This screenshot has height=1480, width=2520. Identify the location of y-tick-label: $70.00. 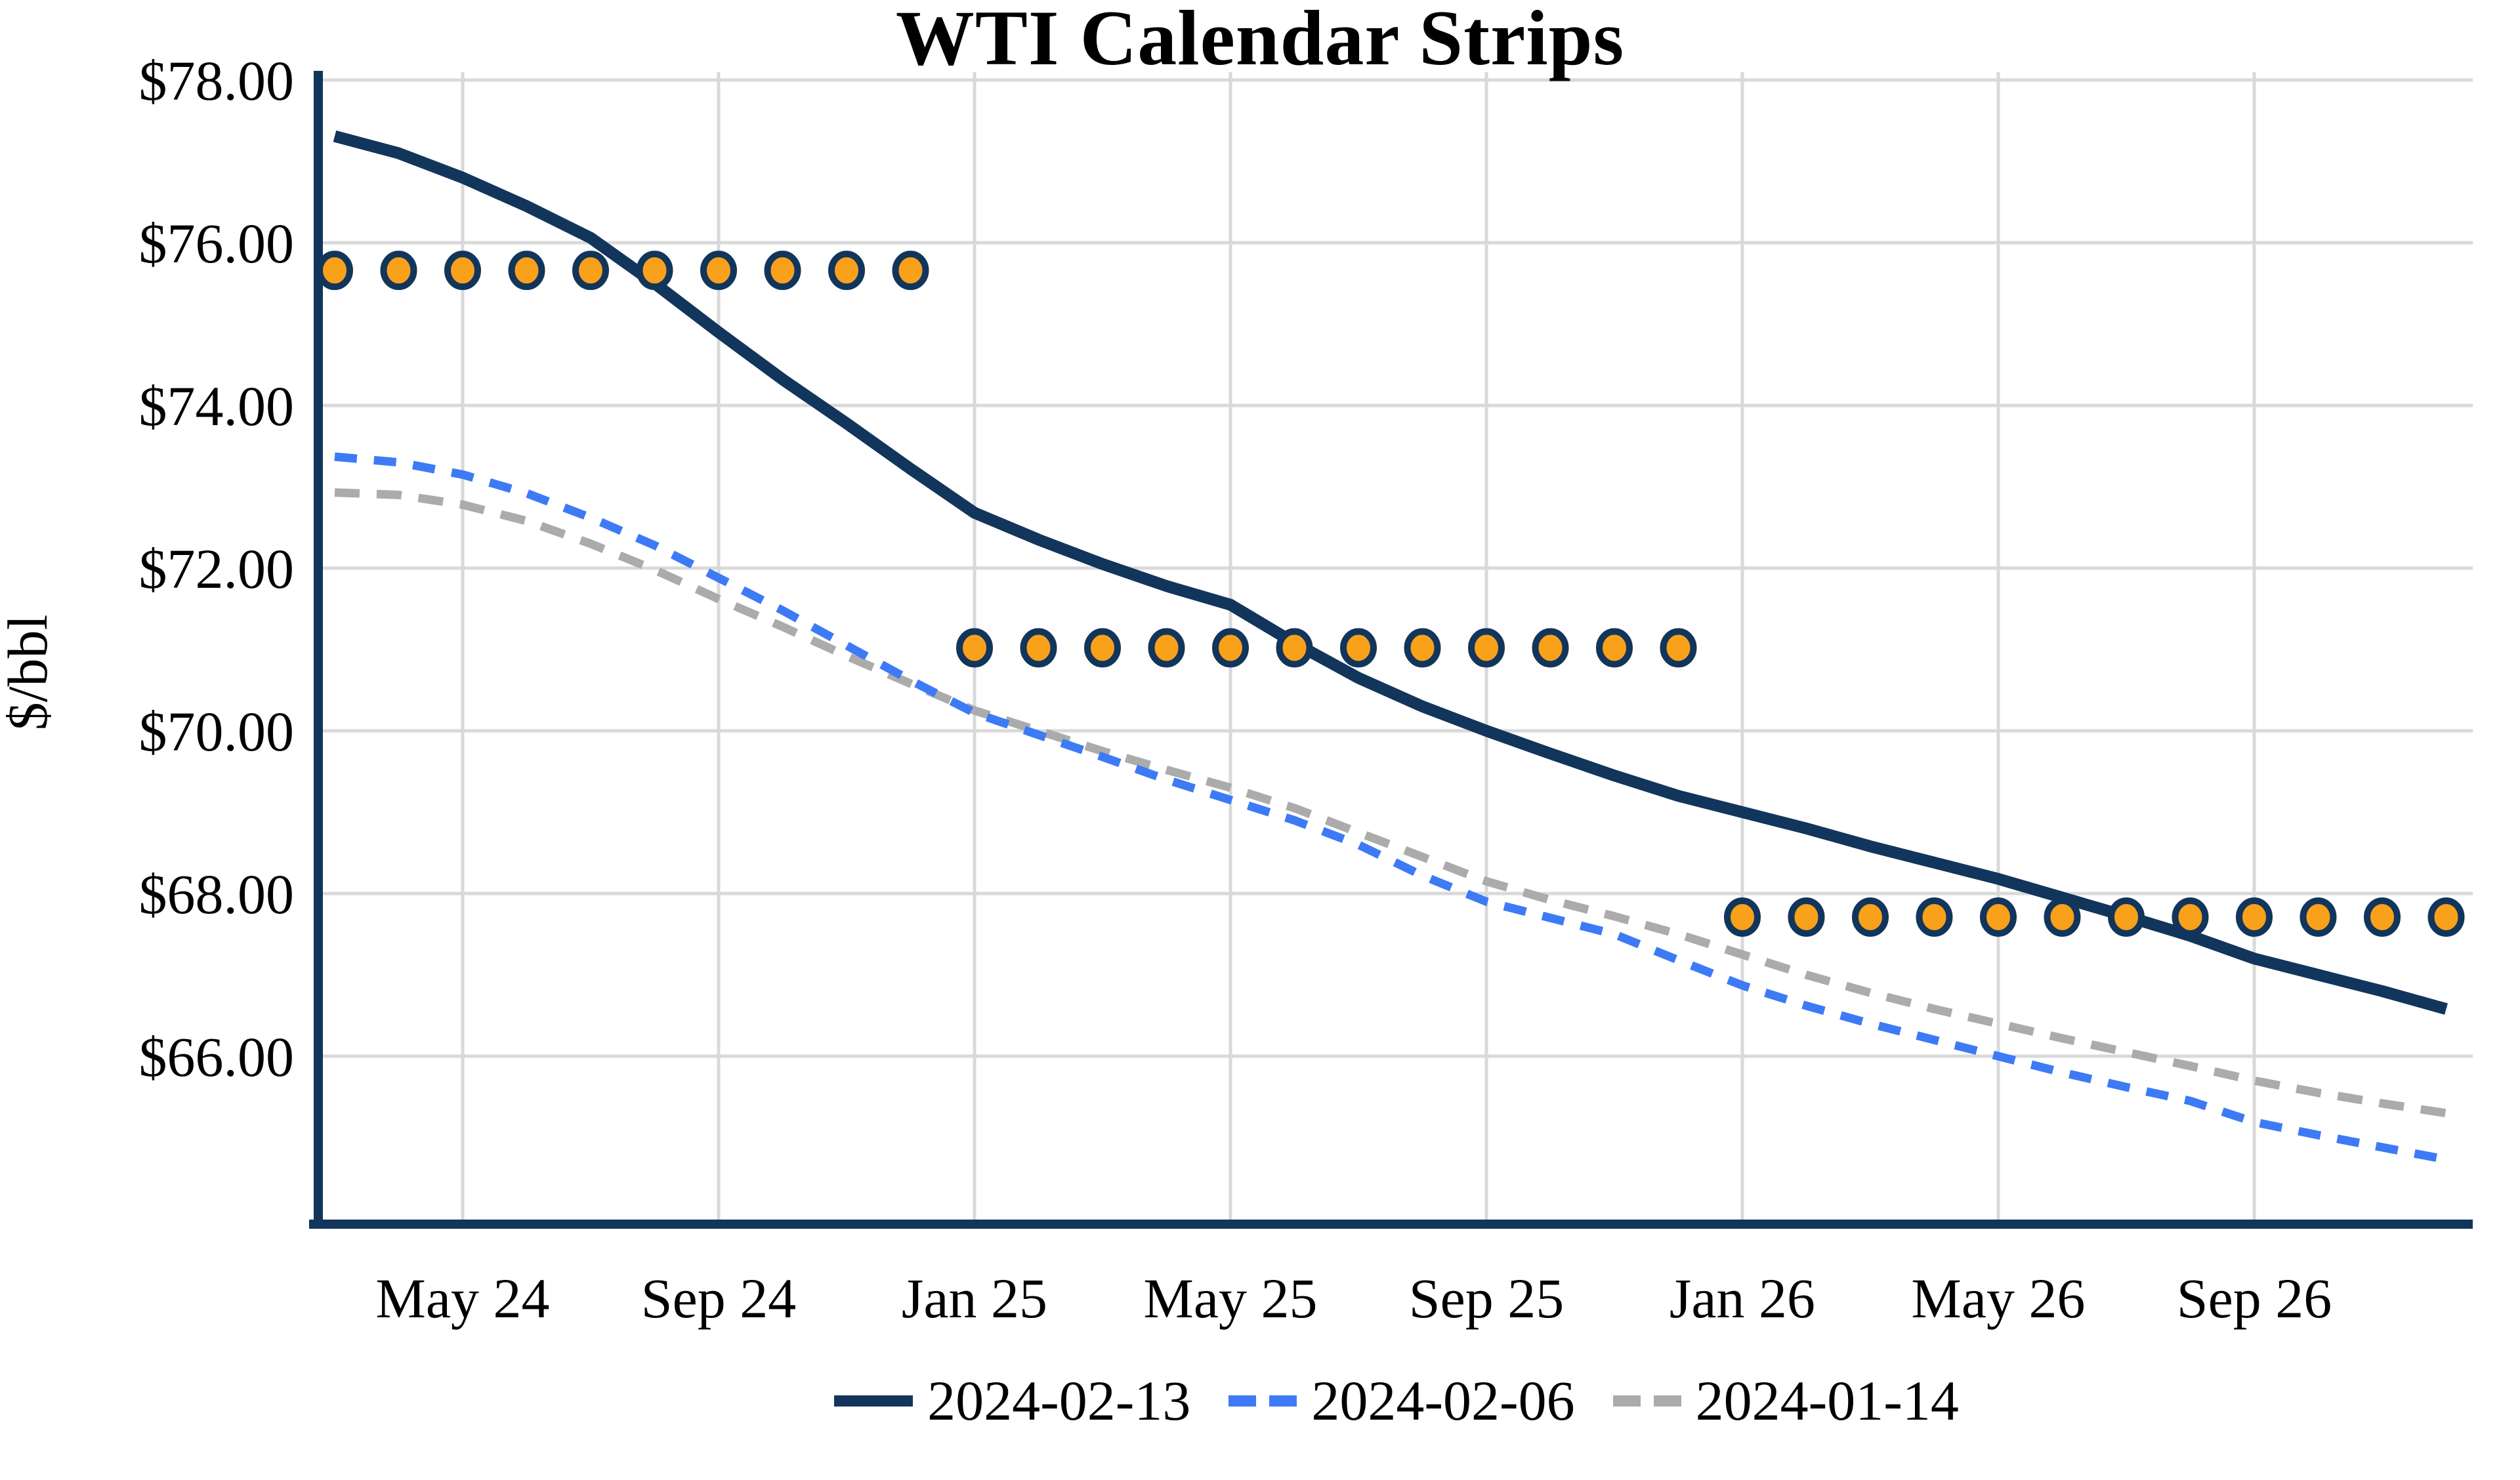
(217, 731).